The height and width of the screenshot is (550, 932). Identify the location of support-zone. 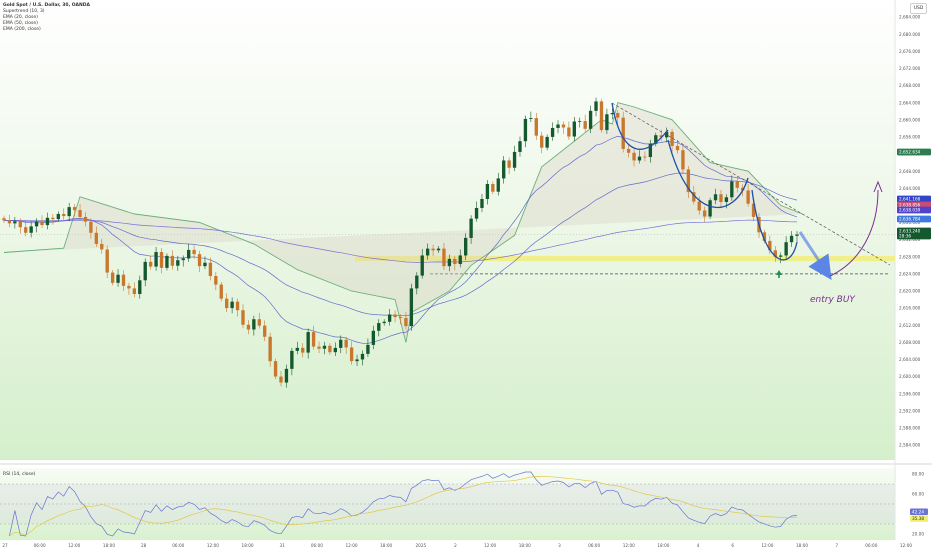
(625, 258).